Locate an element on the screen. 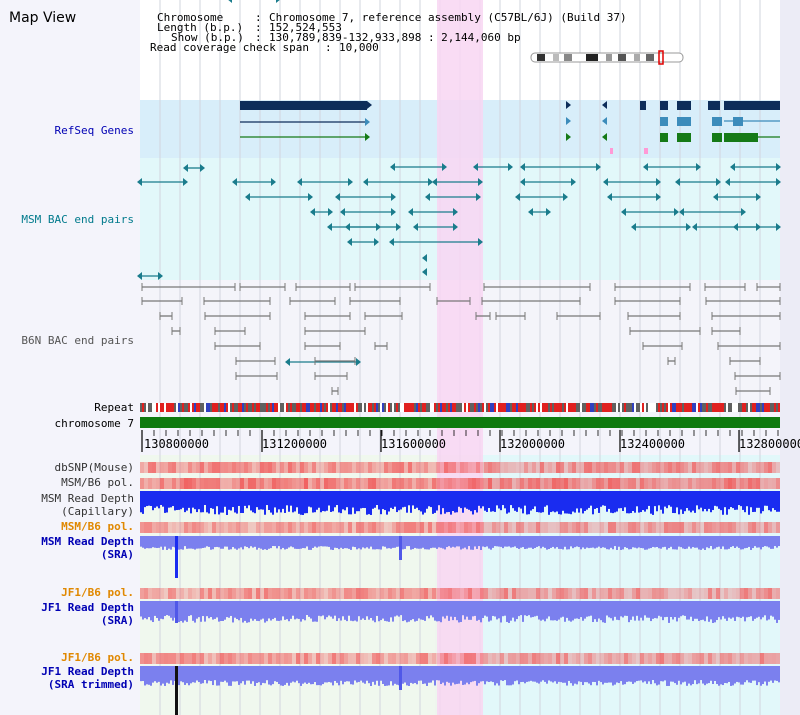  track-label-repeat: Repeat is located at coordinates (114, 407).